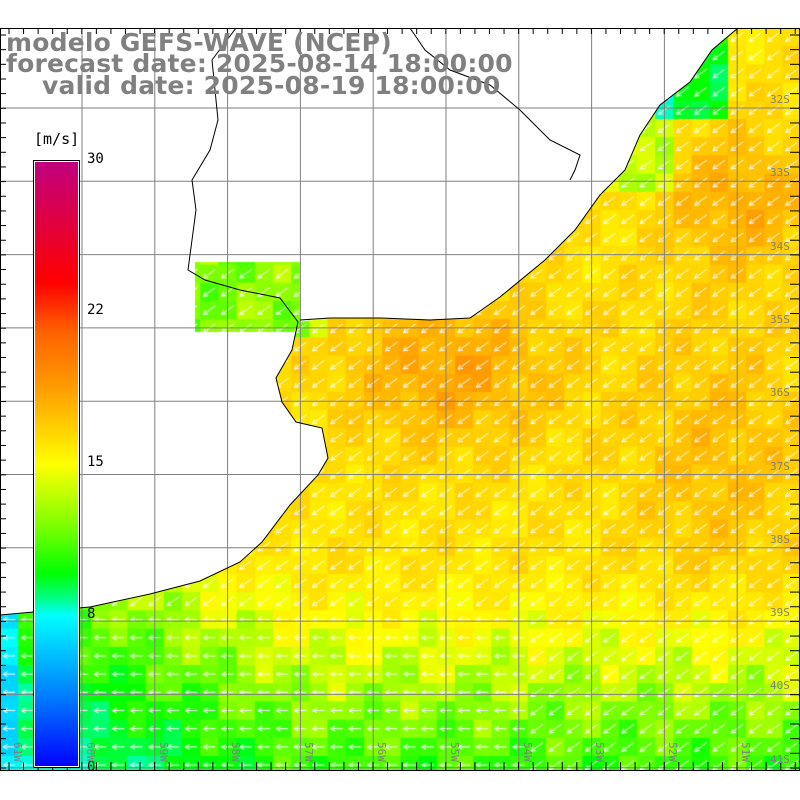 This screenshot has height=800, width=800. I want to click on title-valid-date: valid date: 2025-08-19 18:00:00, so click(271, 85).